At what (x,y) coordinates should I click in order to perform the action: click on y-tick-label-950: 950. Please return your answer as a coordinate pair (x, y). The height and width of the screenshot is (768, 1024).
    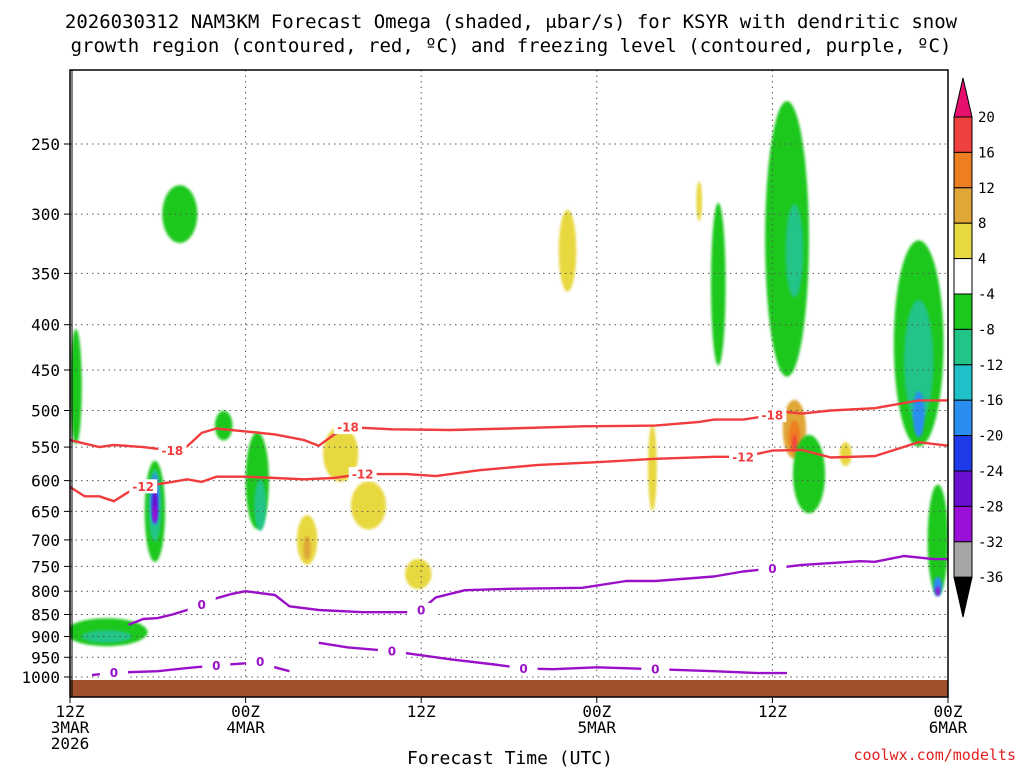
    Looking at the image, I should click on (45, 657).